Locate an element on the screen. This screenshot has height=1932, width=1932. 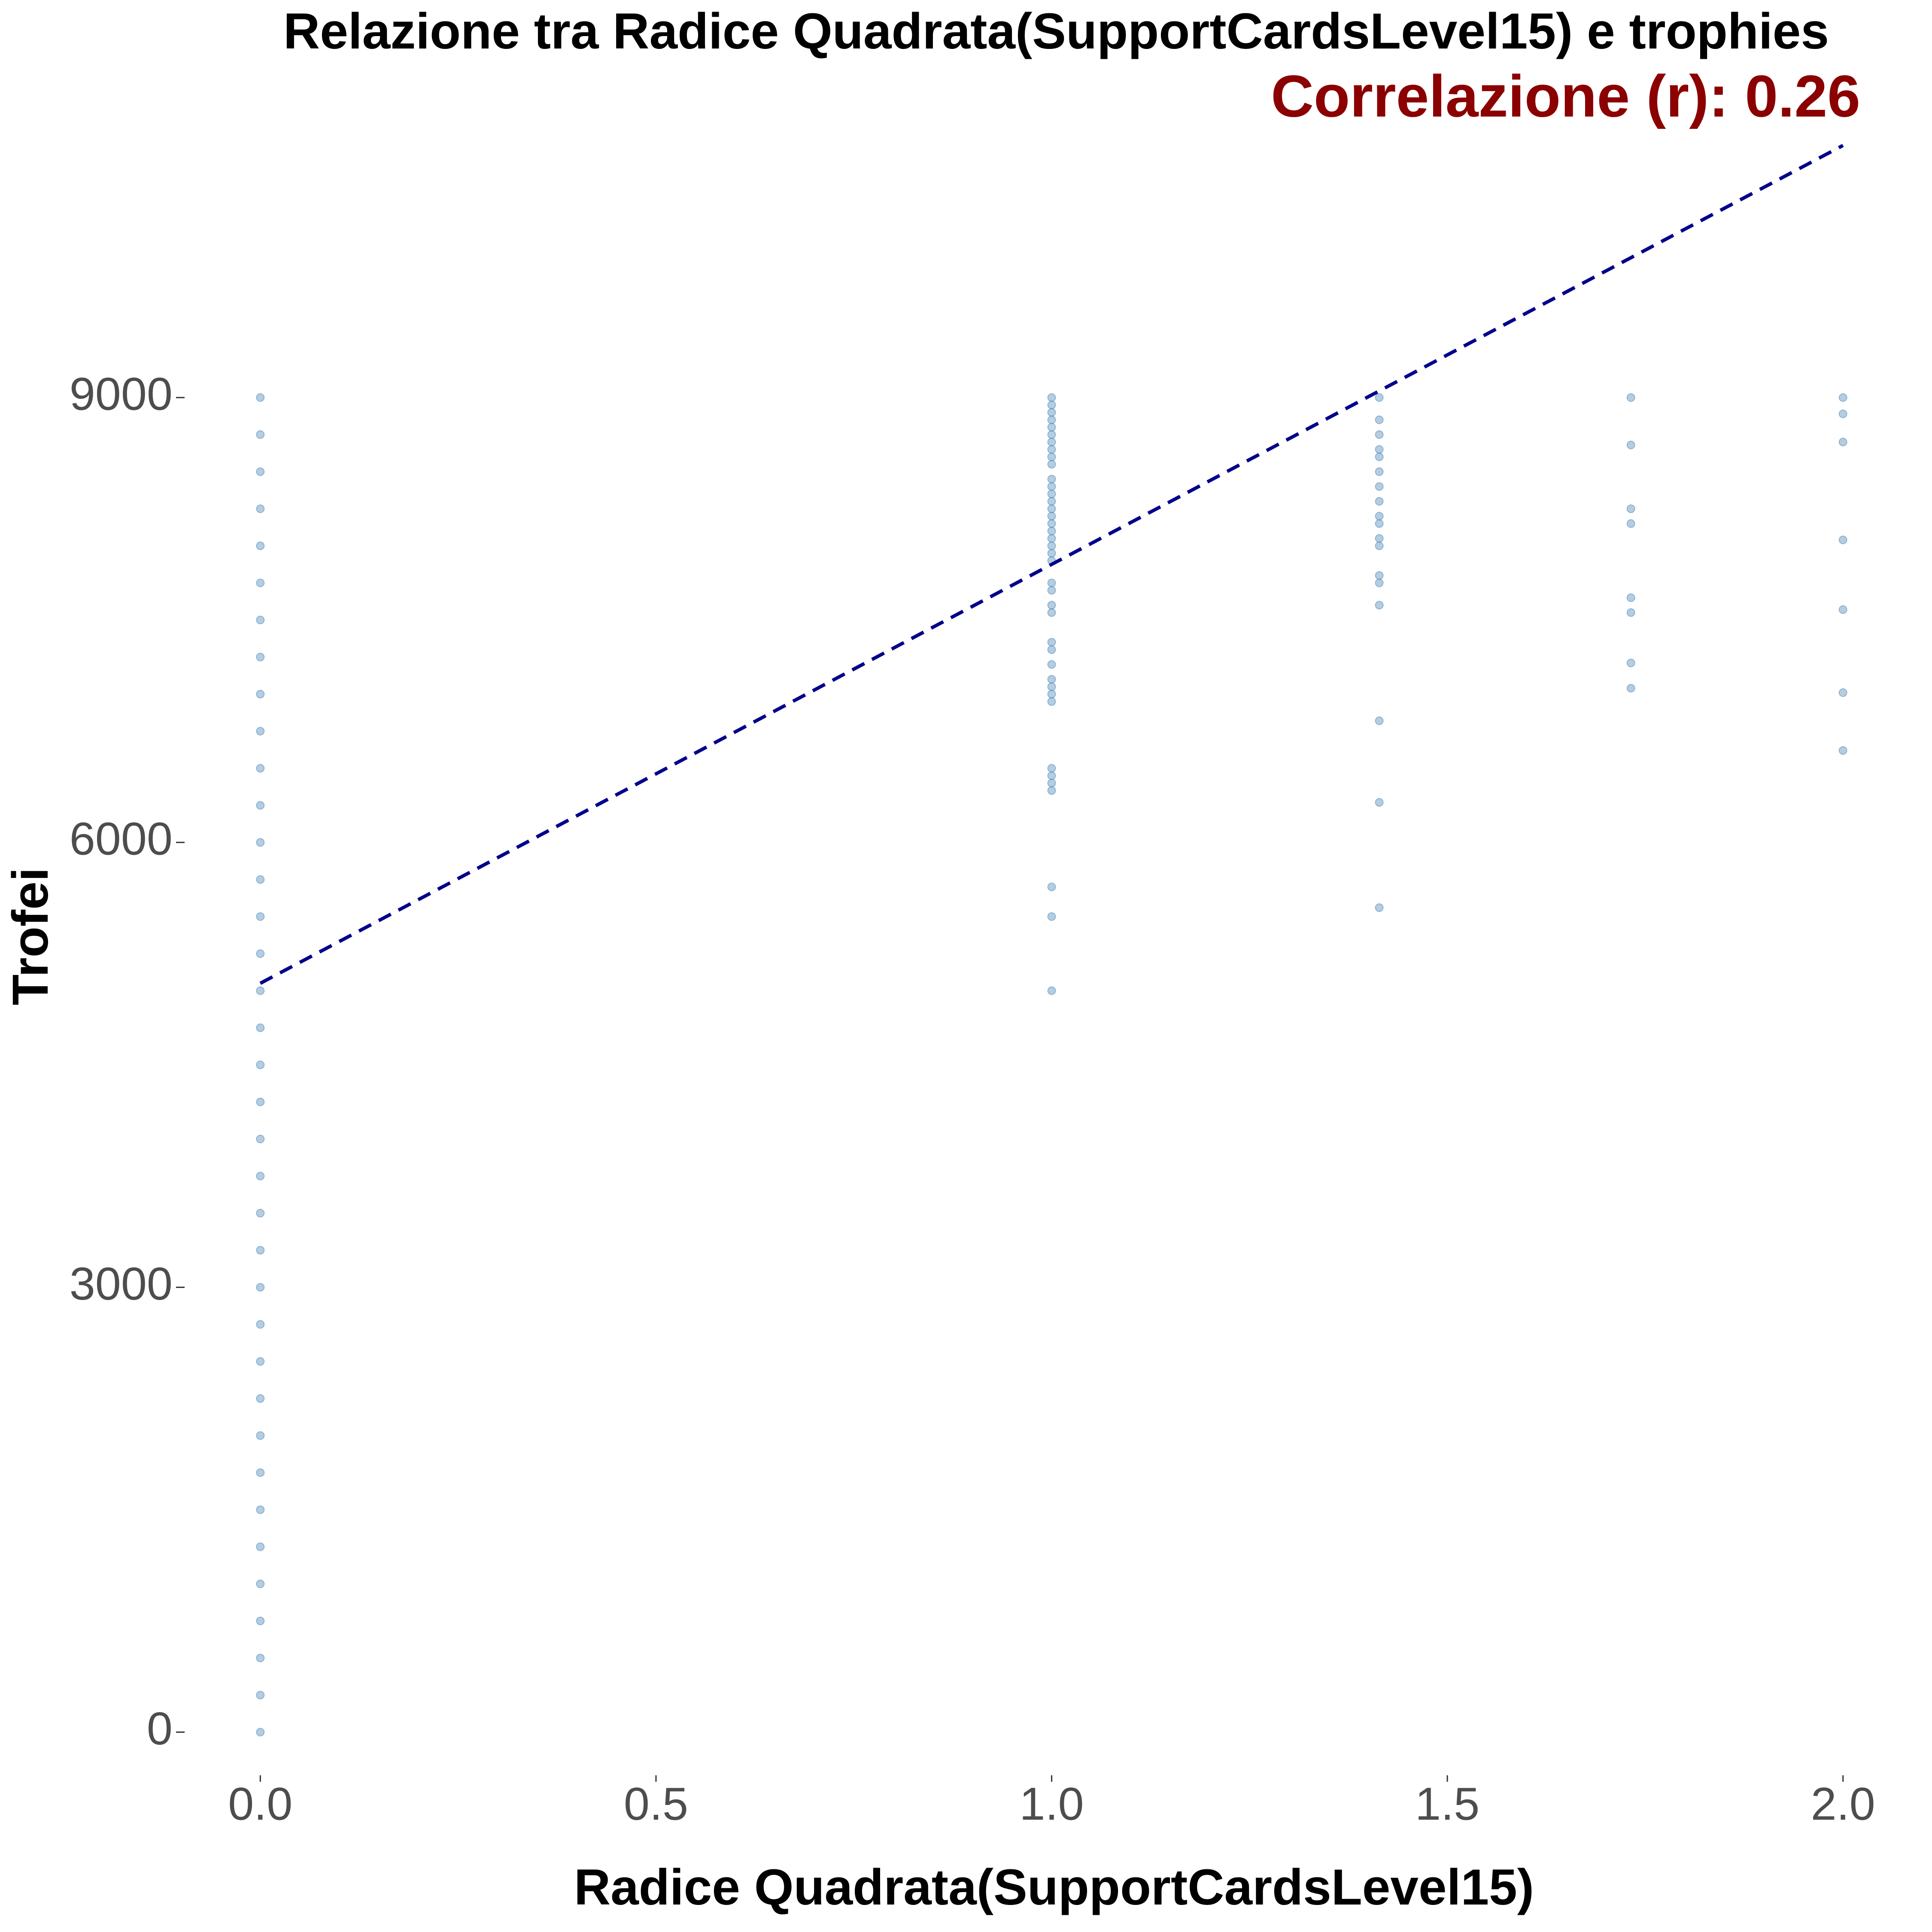
annotation: Correlazione (r): 0.26 is located at coordinates (1565, 96).